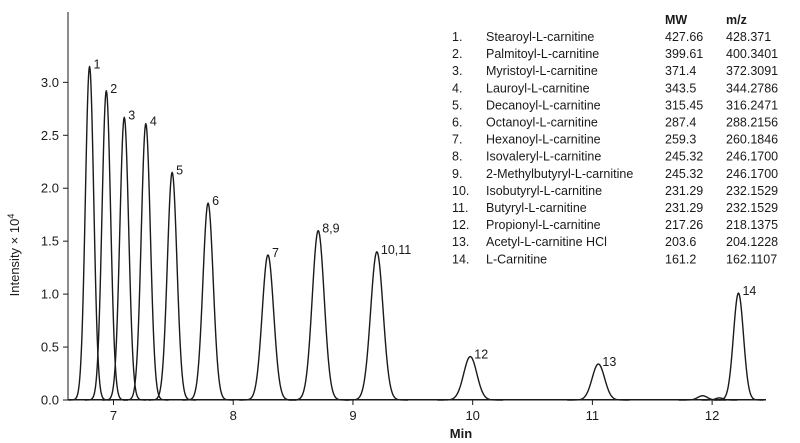  What do you see at coordinates (543, 140) in the screenshot?
I see `table-row-compound: Hexanoyl-L-carnitine` at bounding box center [543, 140].